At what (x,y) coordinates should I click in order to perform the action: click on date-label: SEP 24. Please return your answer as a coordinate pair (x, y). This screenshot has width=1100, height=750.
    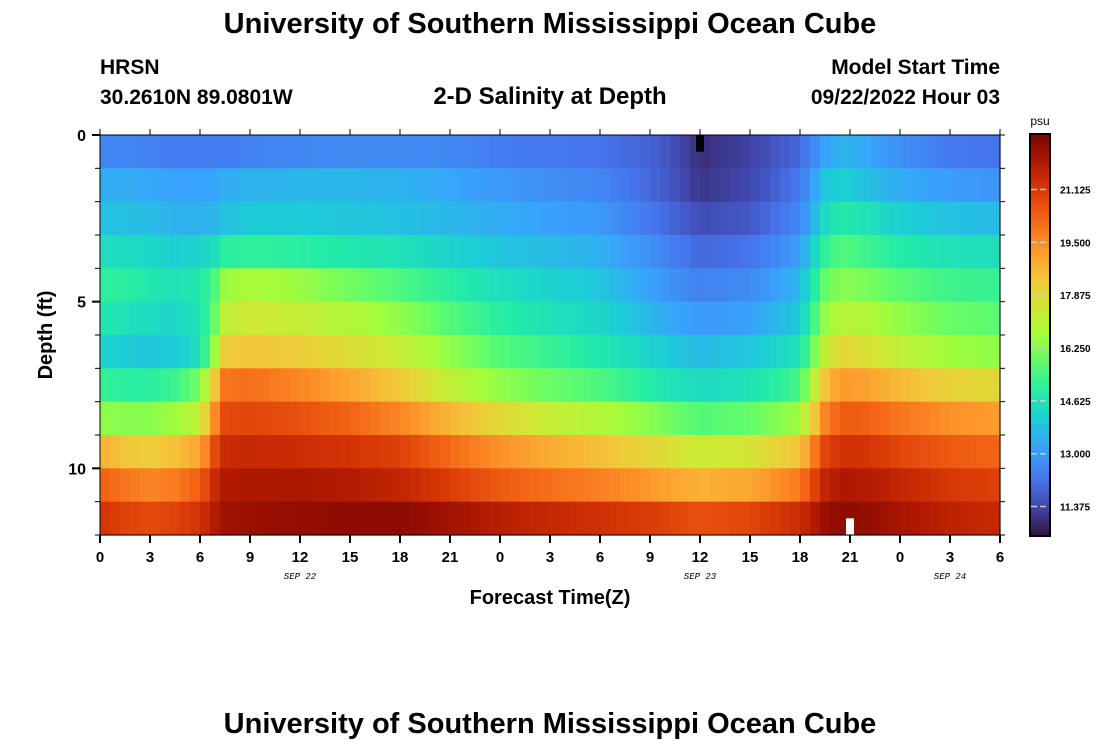
    Looking at the image, I should click on (950, 577).